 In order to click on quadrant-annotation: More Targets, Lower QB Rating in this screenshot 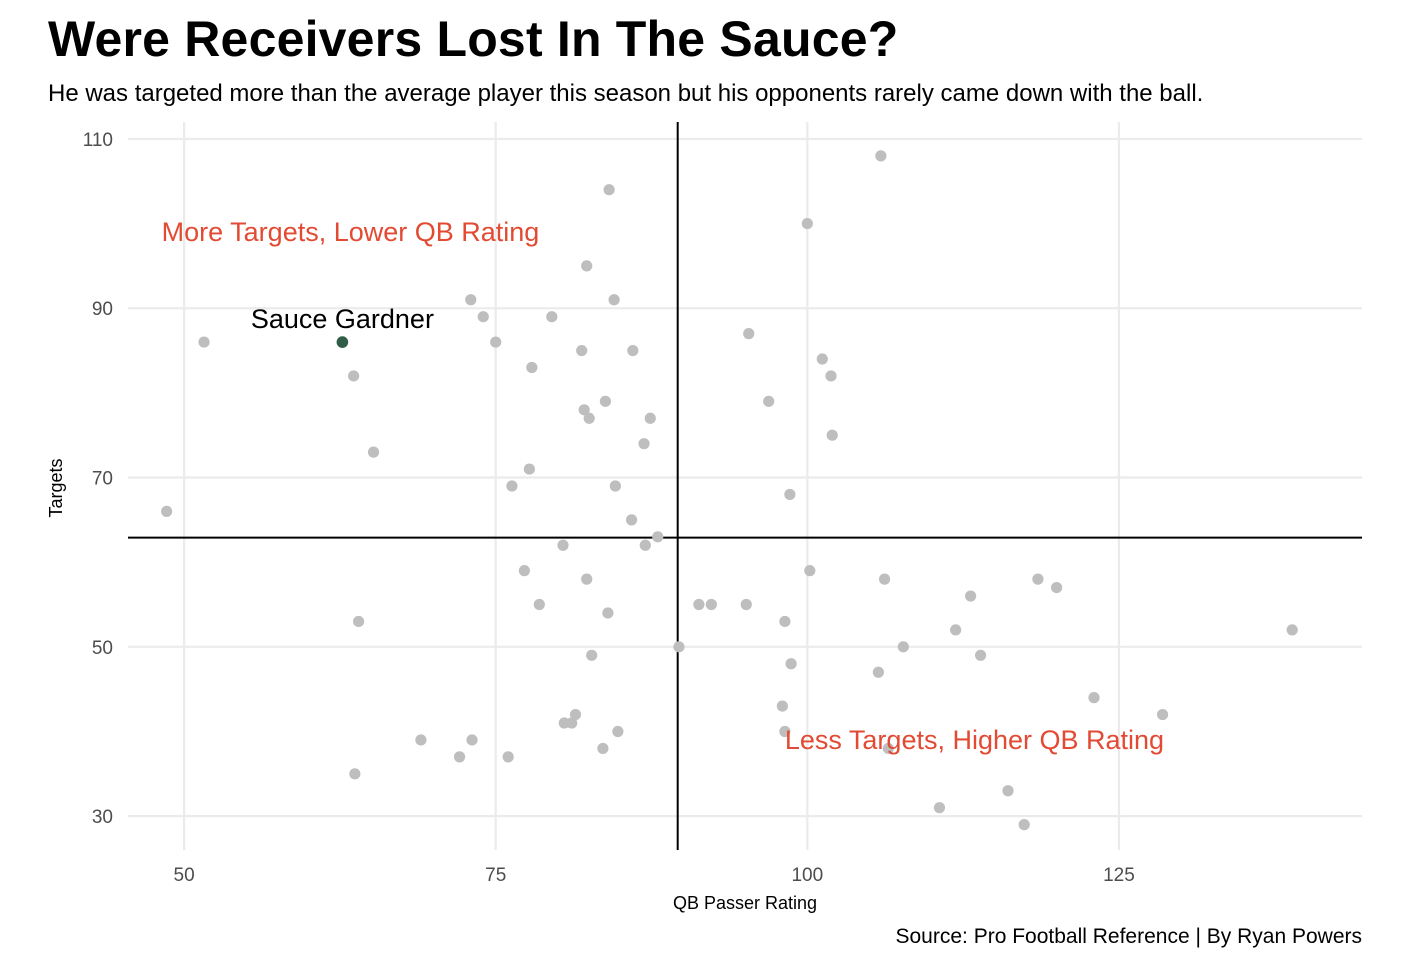, I will do `click(351, 232)`.